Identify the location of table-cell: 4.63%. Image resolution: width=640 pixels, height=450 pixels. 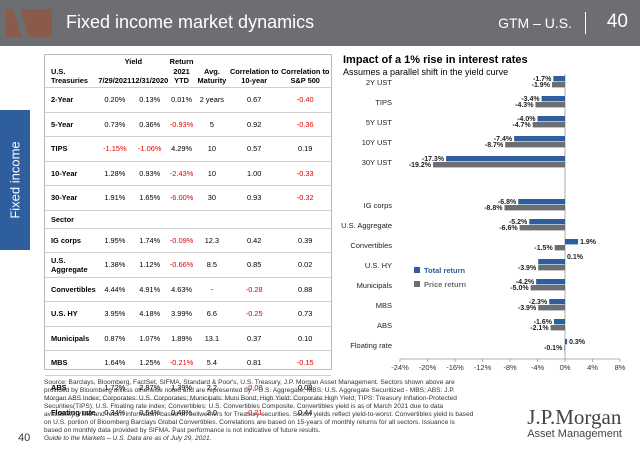
(181, 289).